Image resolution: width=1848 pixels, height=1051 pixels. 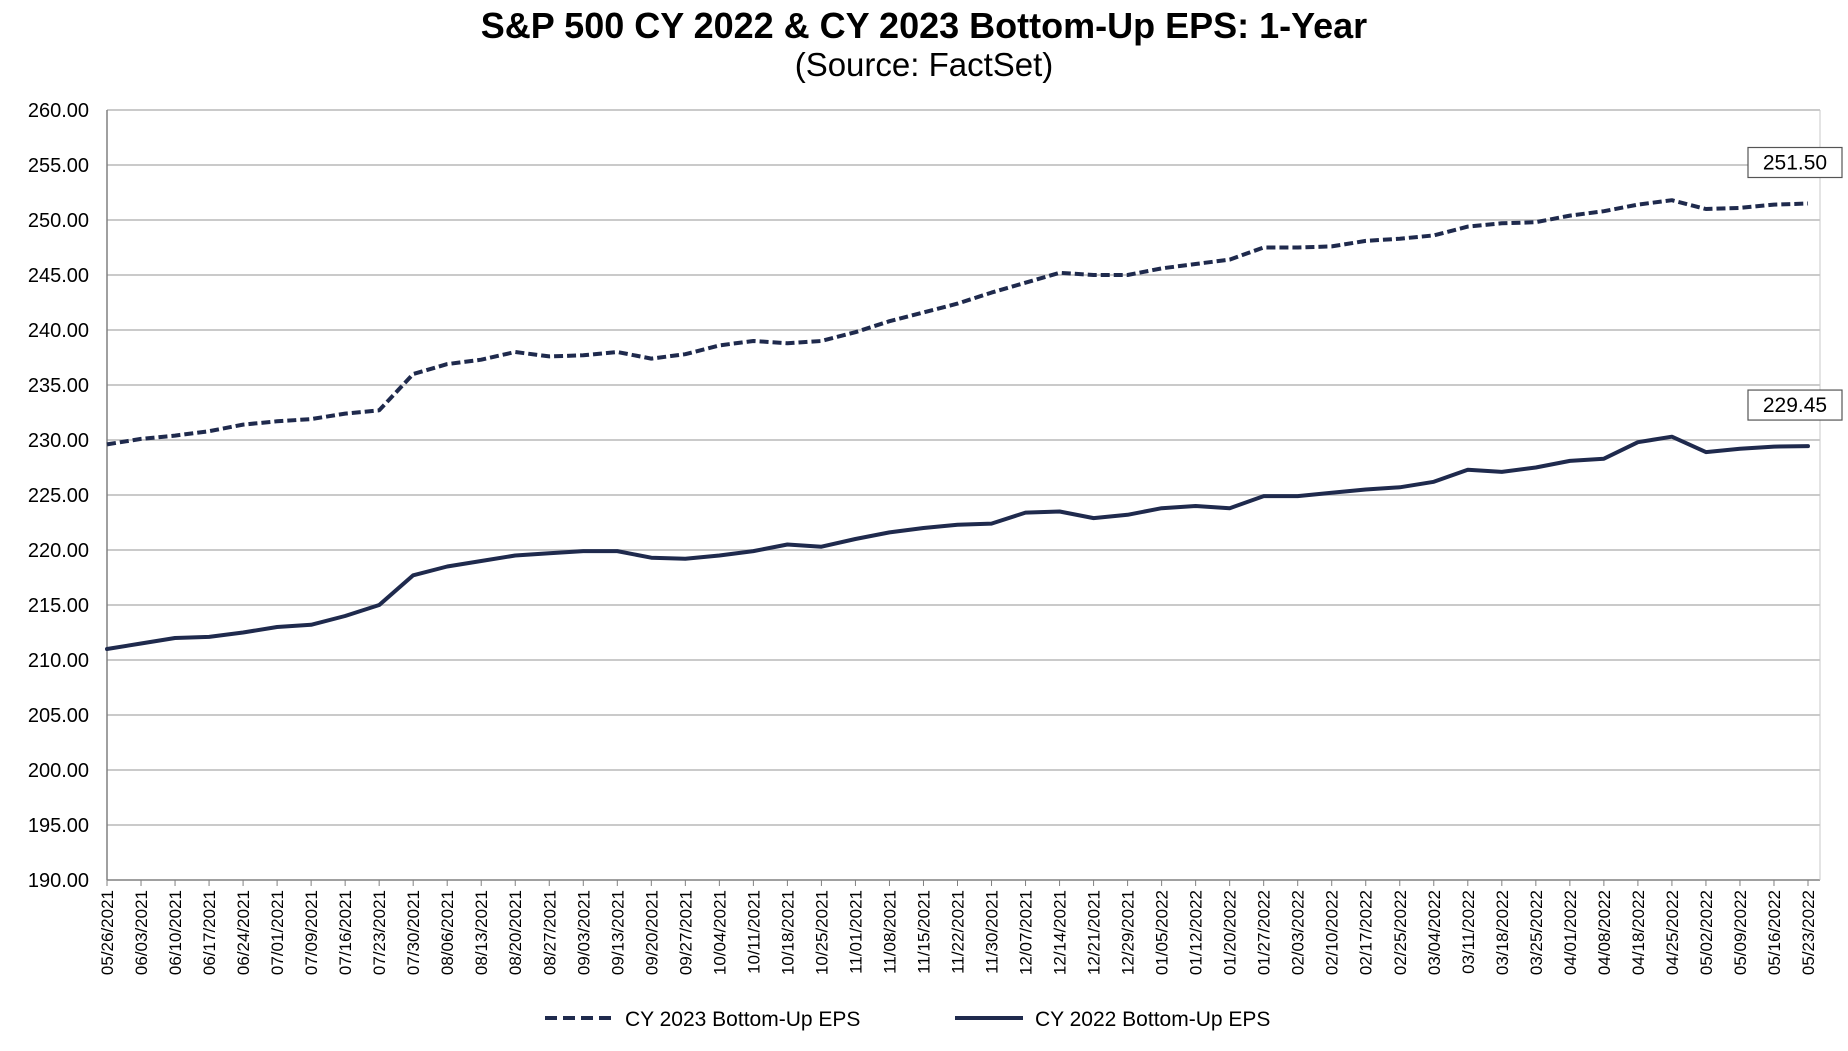 What do you see at coordinates (549, 932) in the screenshot?
I see `x-tick-label: 08/27/2021` at bounding box center [549, 932].